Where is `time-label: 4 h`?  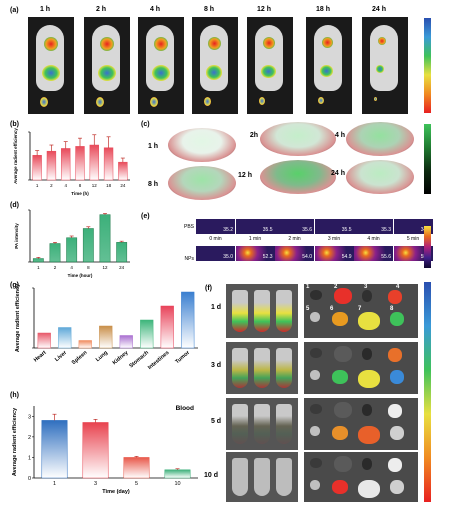
time-label: 4 h is located at coordinates (340, 135).